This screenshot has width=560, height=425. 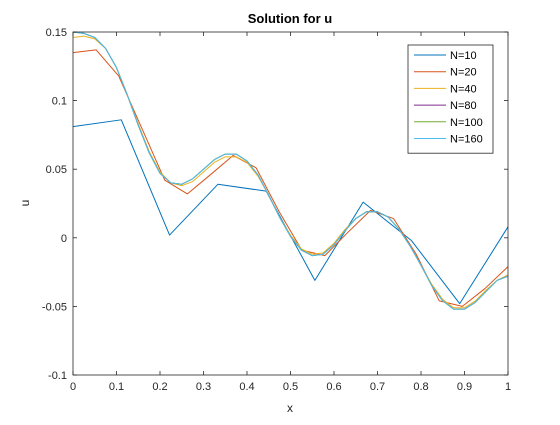 I want to click on x-tick-label: 0.6, so click(x=333, y=387).